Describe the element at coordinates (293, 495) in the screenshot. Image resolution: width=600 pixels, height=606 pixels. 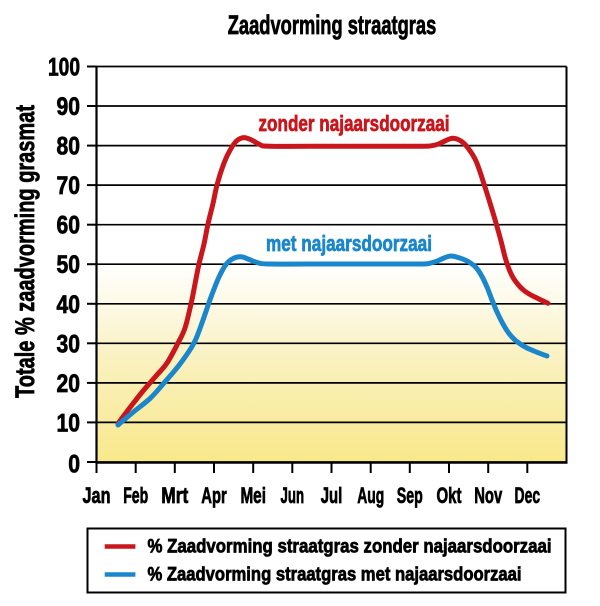
I see `svg-text: Jun` at that location.